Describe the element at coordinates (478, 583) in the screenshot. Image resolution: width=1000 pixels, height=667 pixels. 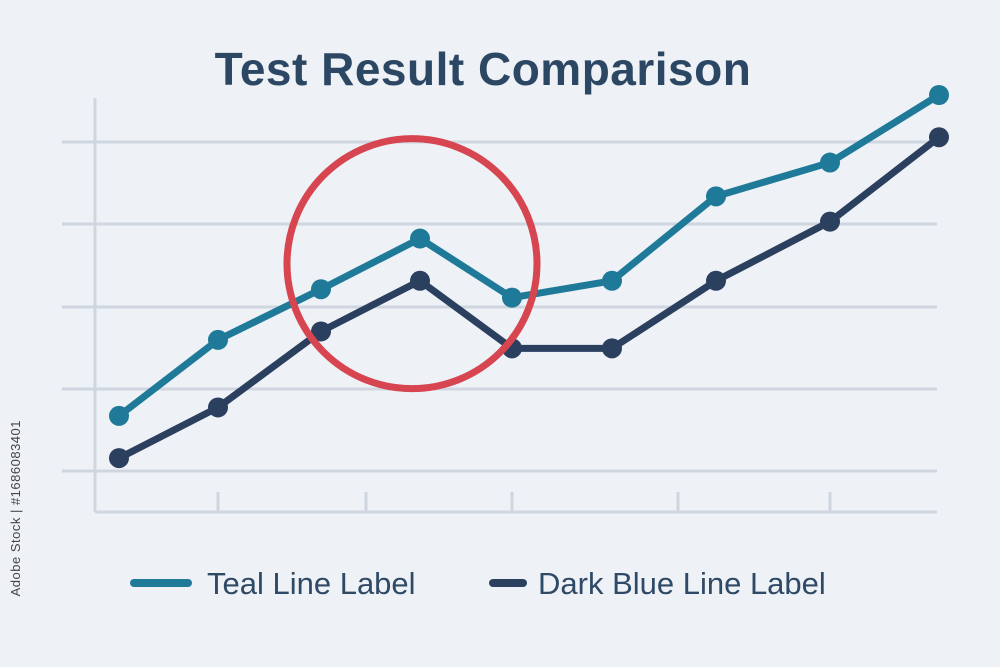
I see `legend: Teal Line Label Dark Blue Line Label` at that location.